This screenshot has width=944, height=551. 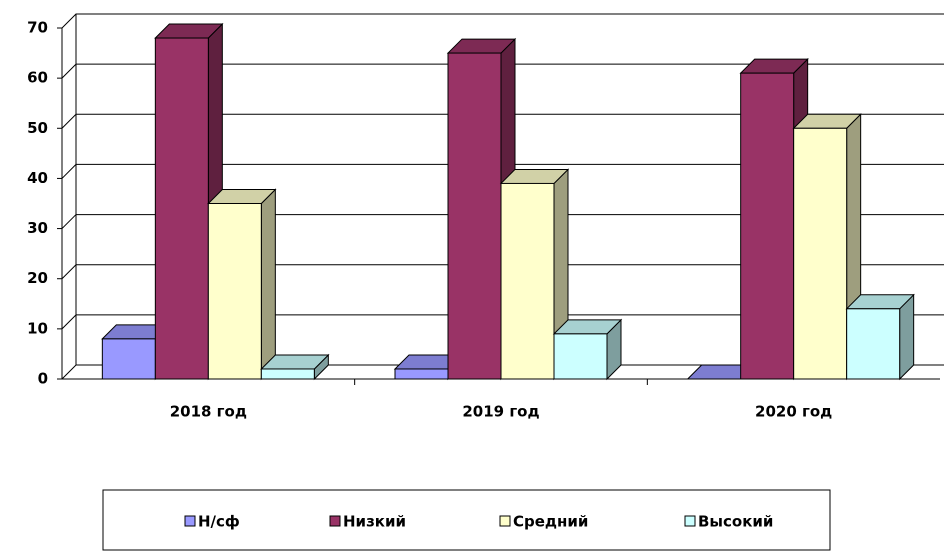 I want to click on y-tick-label: 70, so click(x=37, y=28).